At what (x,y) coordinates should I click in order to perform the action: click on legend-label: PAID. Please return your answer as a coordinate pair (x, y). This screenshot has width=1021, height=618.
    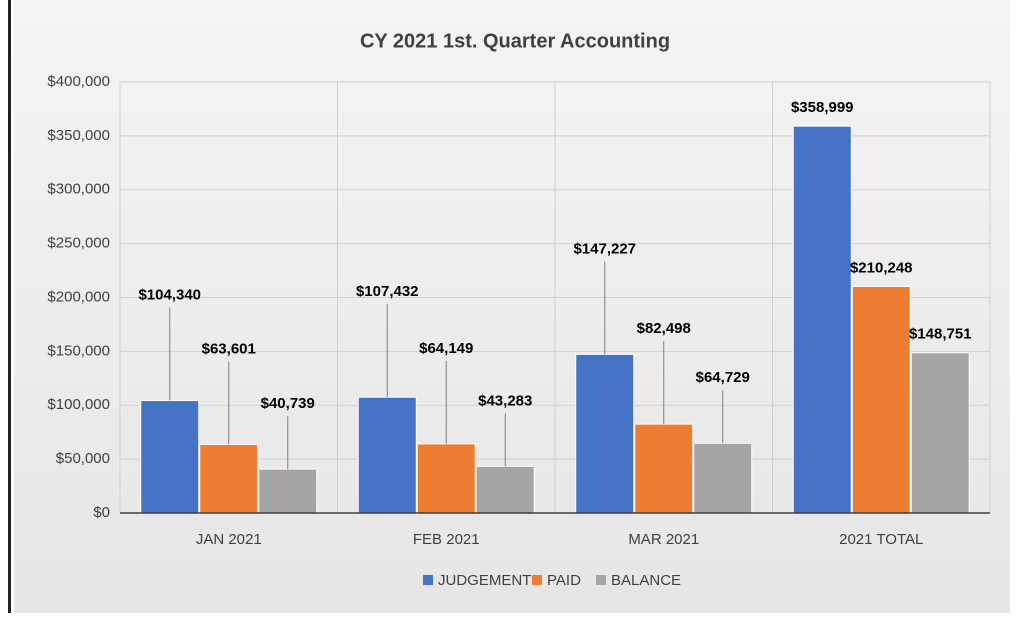
    Looking at the image, I should click on (564, 580).